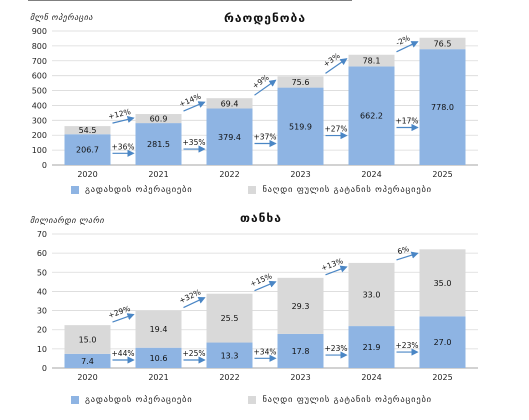  I want to click on data-label-payments: 281.5, so click(158, 144).